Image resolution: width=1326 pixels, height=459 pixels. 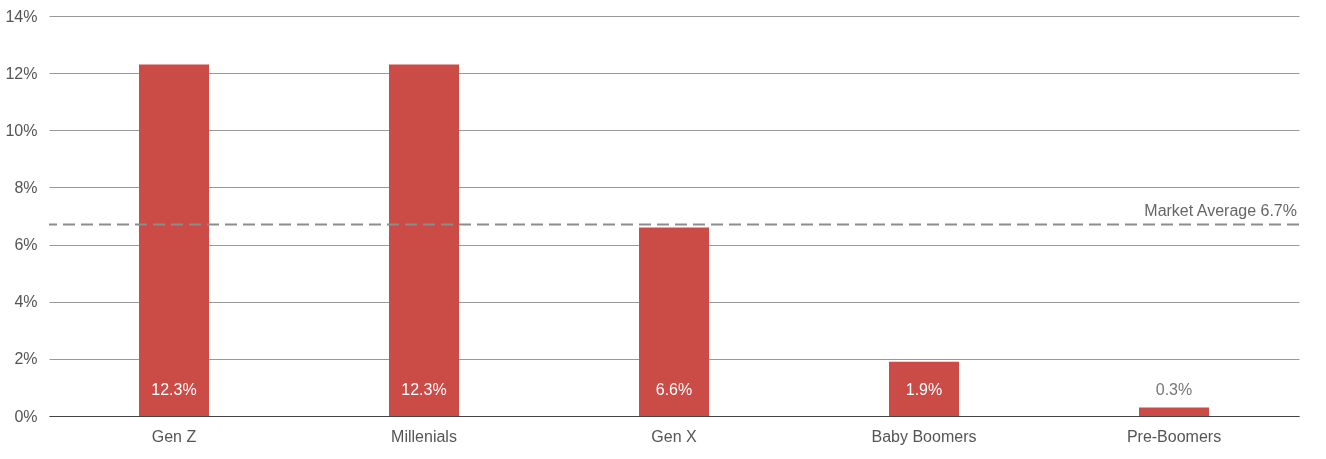 What do you see at coordinates (26, 359) in the screenshot?
I see `y-tick-label: 2%` at bounding box center [26, 359].